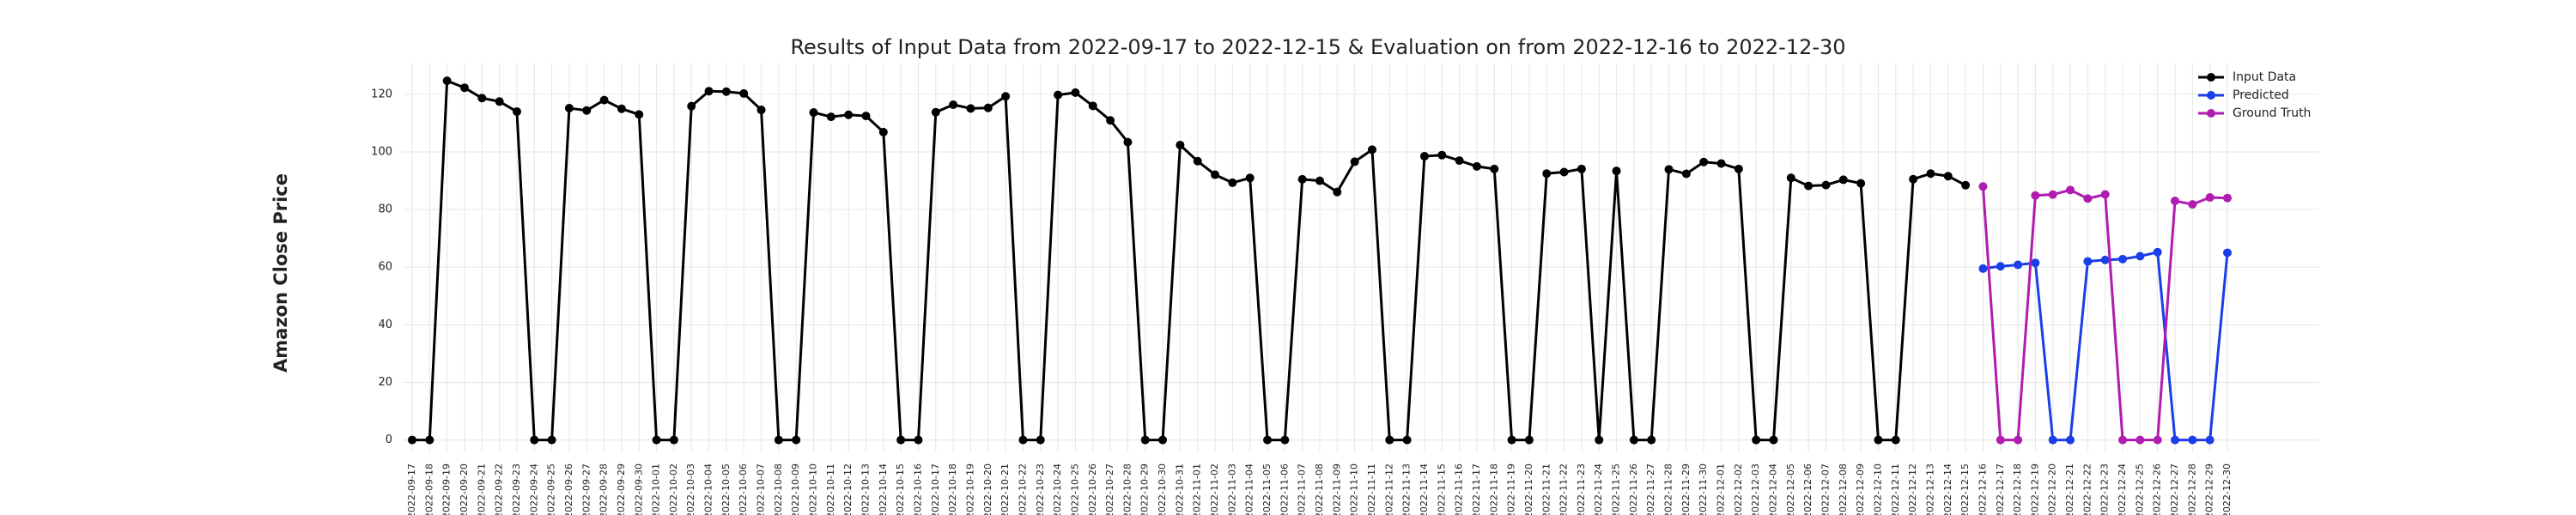 The width and height of the screenshot is (2576, 515). I want to click on x-tick-label: 2022-11-12, so click(1389, 489).